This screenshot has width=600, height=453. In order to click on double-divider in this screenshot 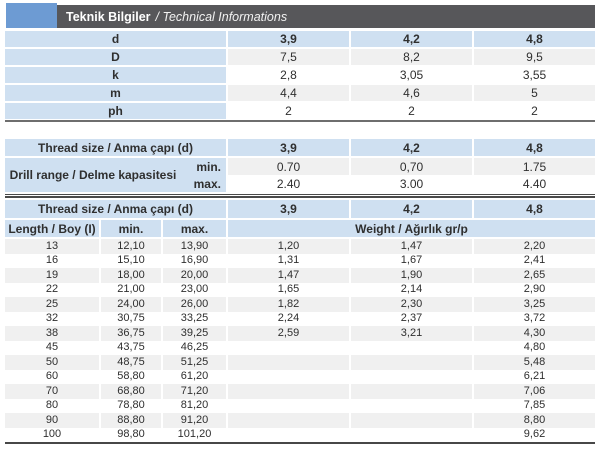, I will do `click(300, 196)`.